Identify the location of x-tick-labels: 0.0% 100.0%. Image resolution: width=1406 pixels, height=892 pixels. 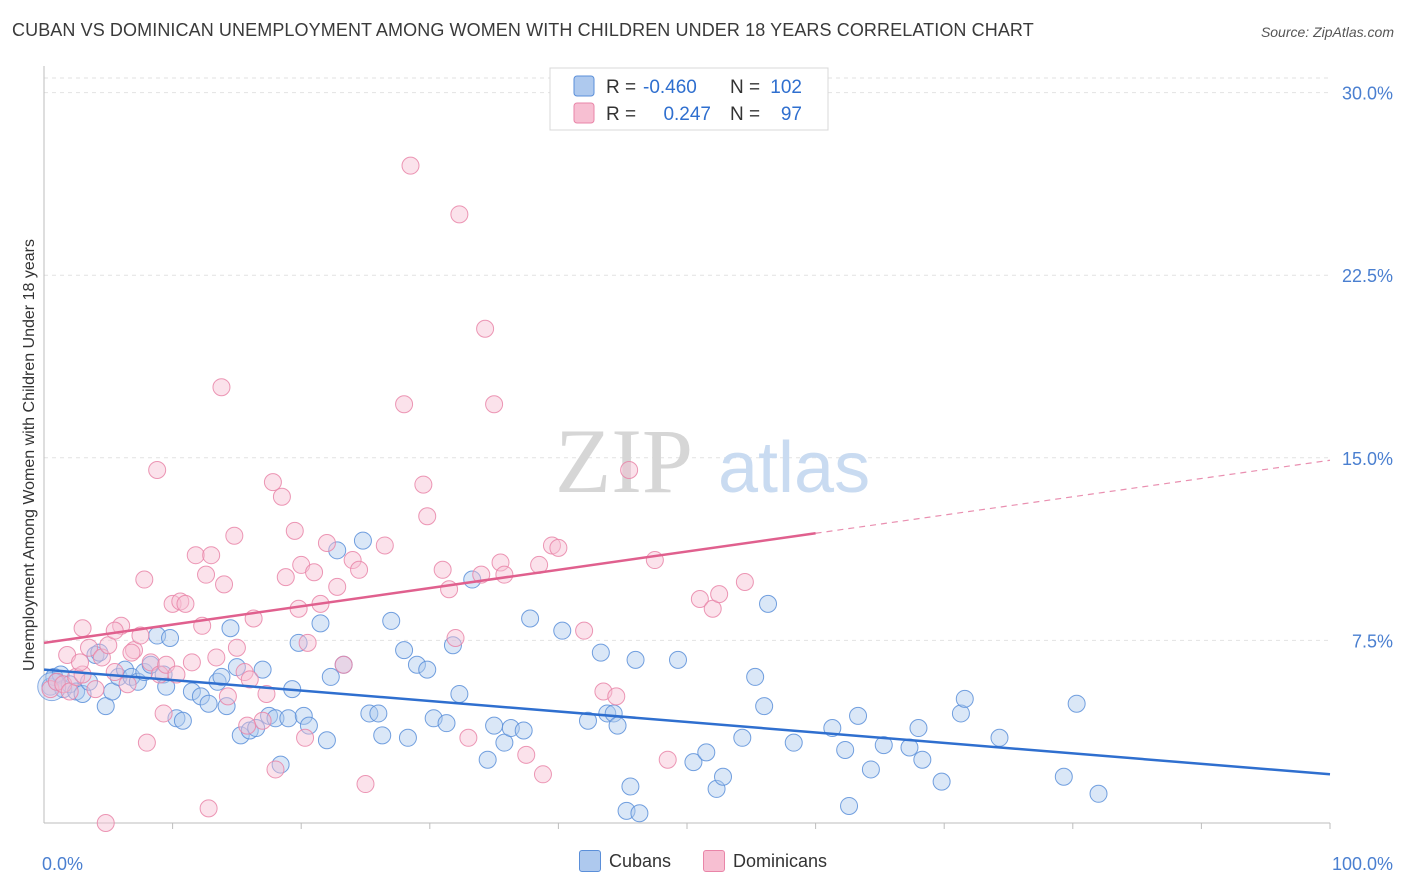
(717, 864).